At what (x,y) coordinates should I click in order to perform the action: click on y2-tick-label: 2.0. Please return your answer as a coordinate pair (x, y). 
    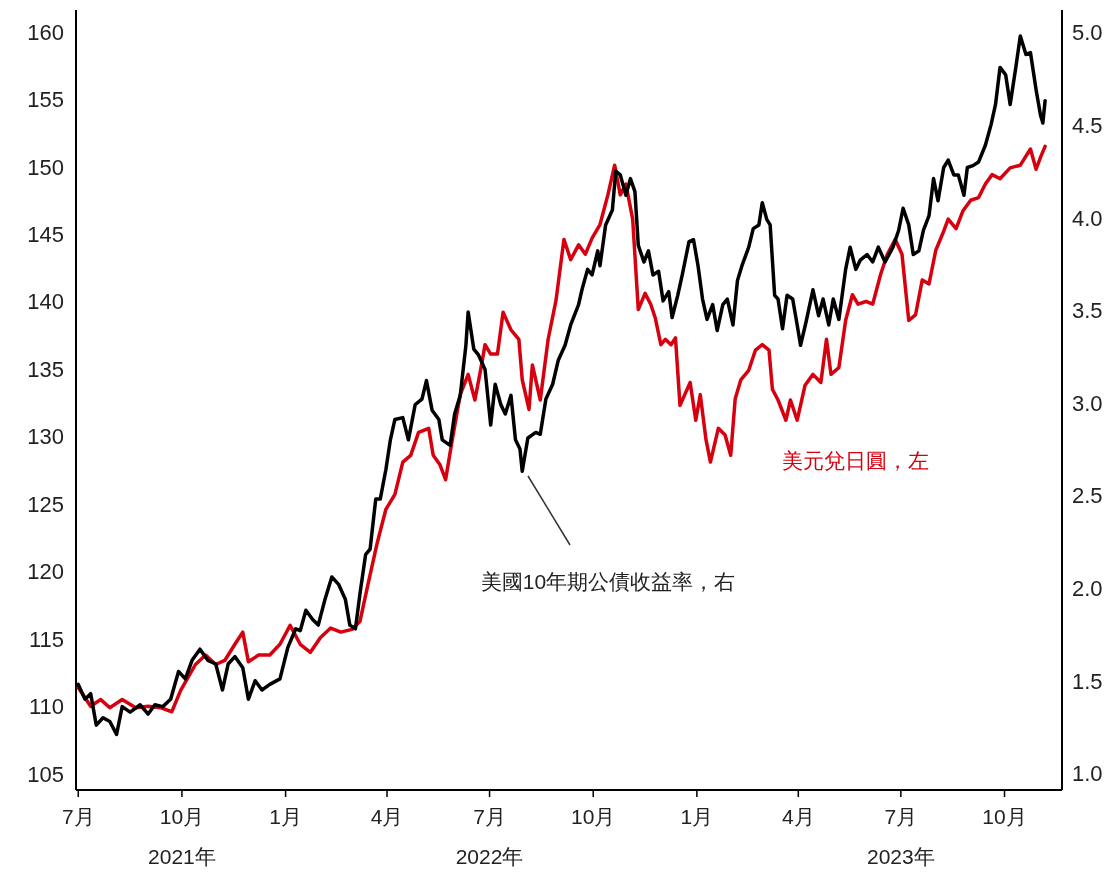
    Looking at the image, I should click on (1087, 589).